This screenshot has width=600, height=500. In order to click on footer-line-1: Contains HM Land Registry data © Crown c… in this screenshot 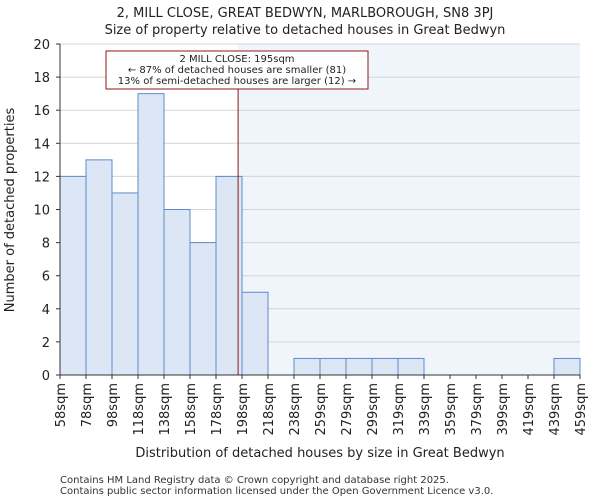, I will do `click(254, 480)`.